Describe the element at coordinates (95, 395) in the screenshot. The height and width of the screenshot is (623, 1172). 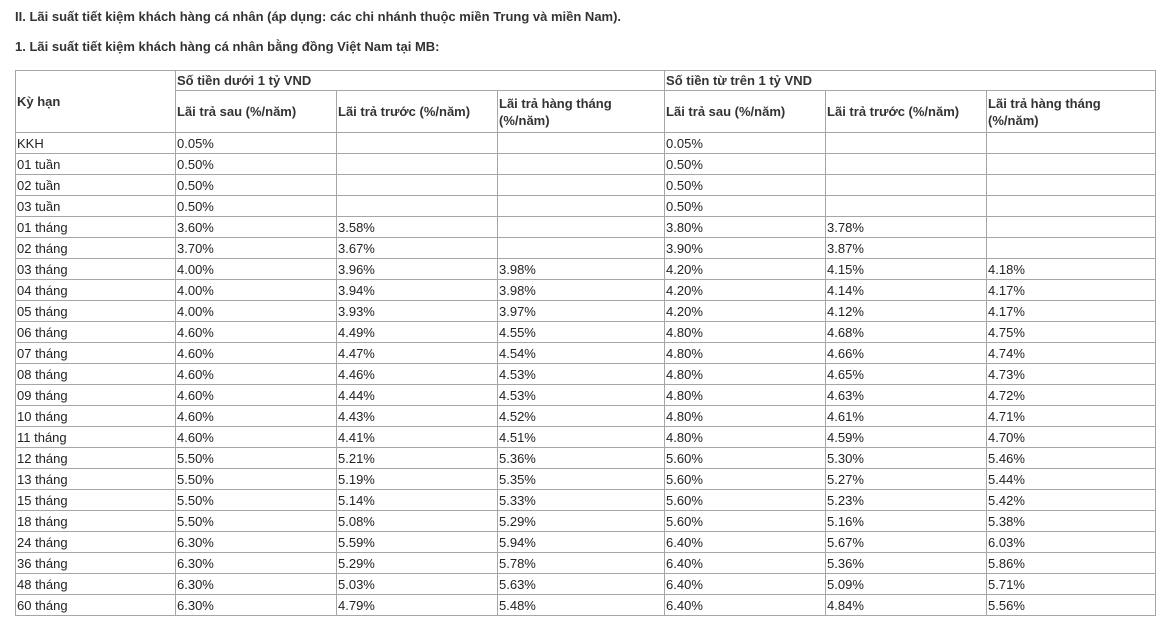
I see `term-cell: 09 tháng` at that location.